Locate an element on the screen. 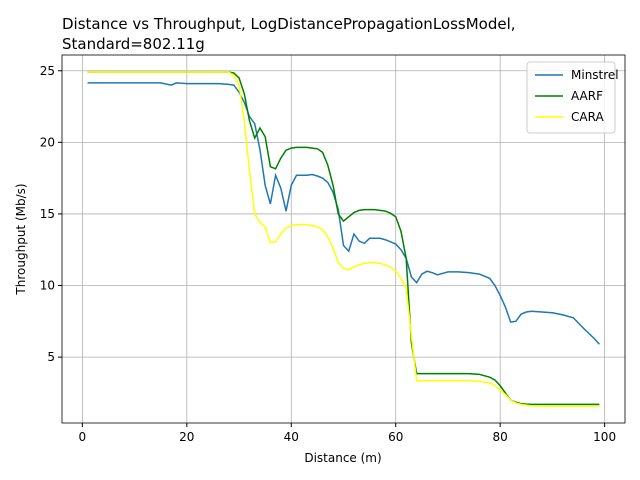 The width and height of the screenshot is (640, 480). legend-box is located at coordinates (571, 97).